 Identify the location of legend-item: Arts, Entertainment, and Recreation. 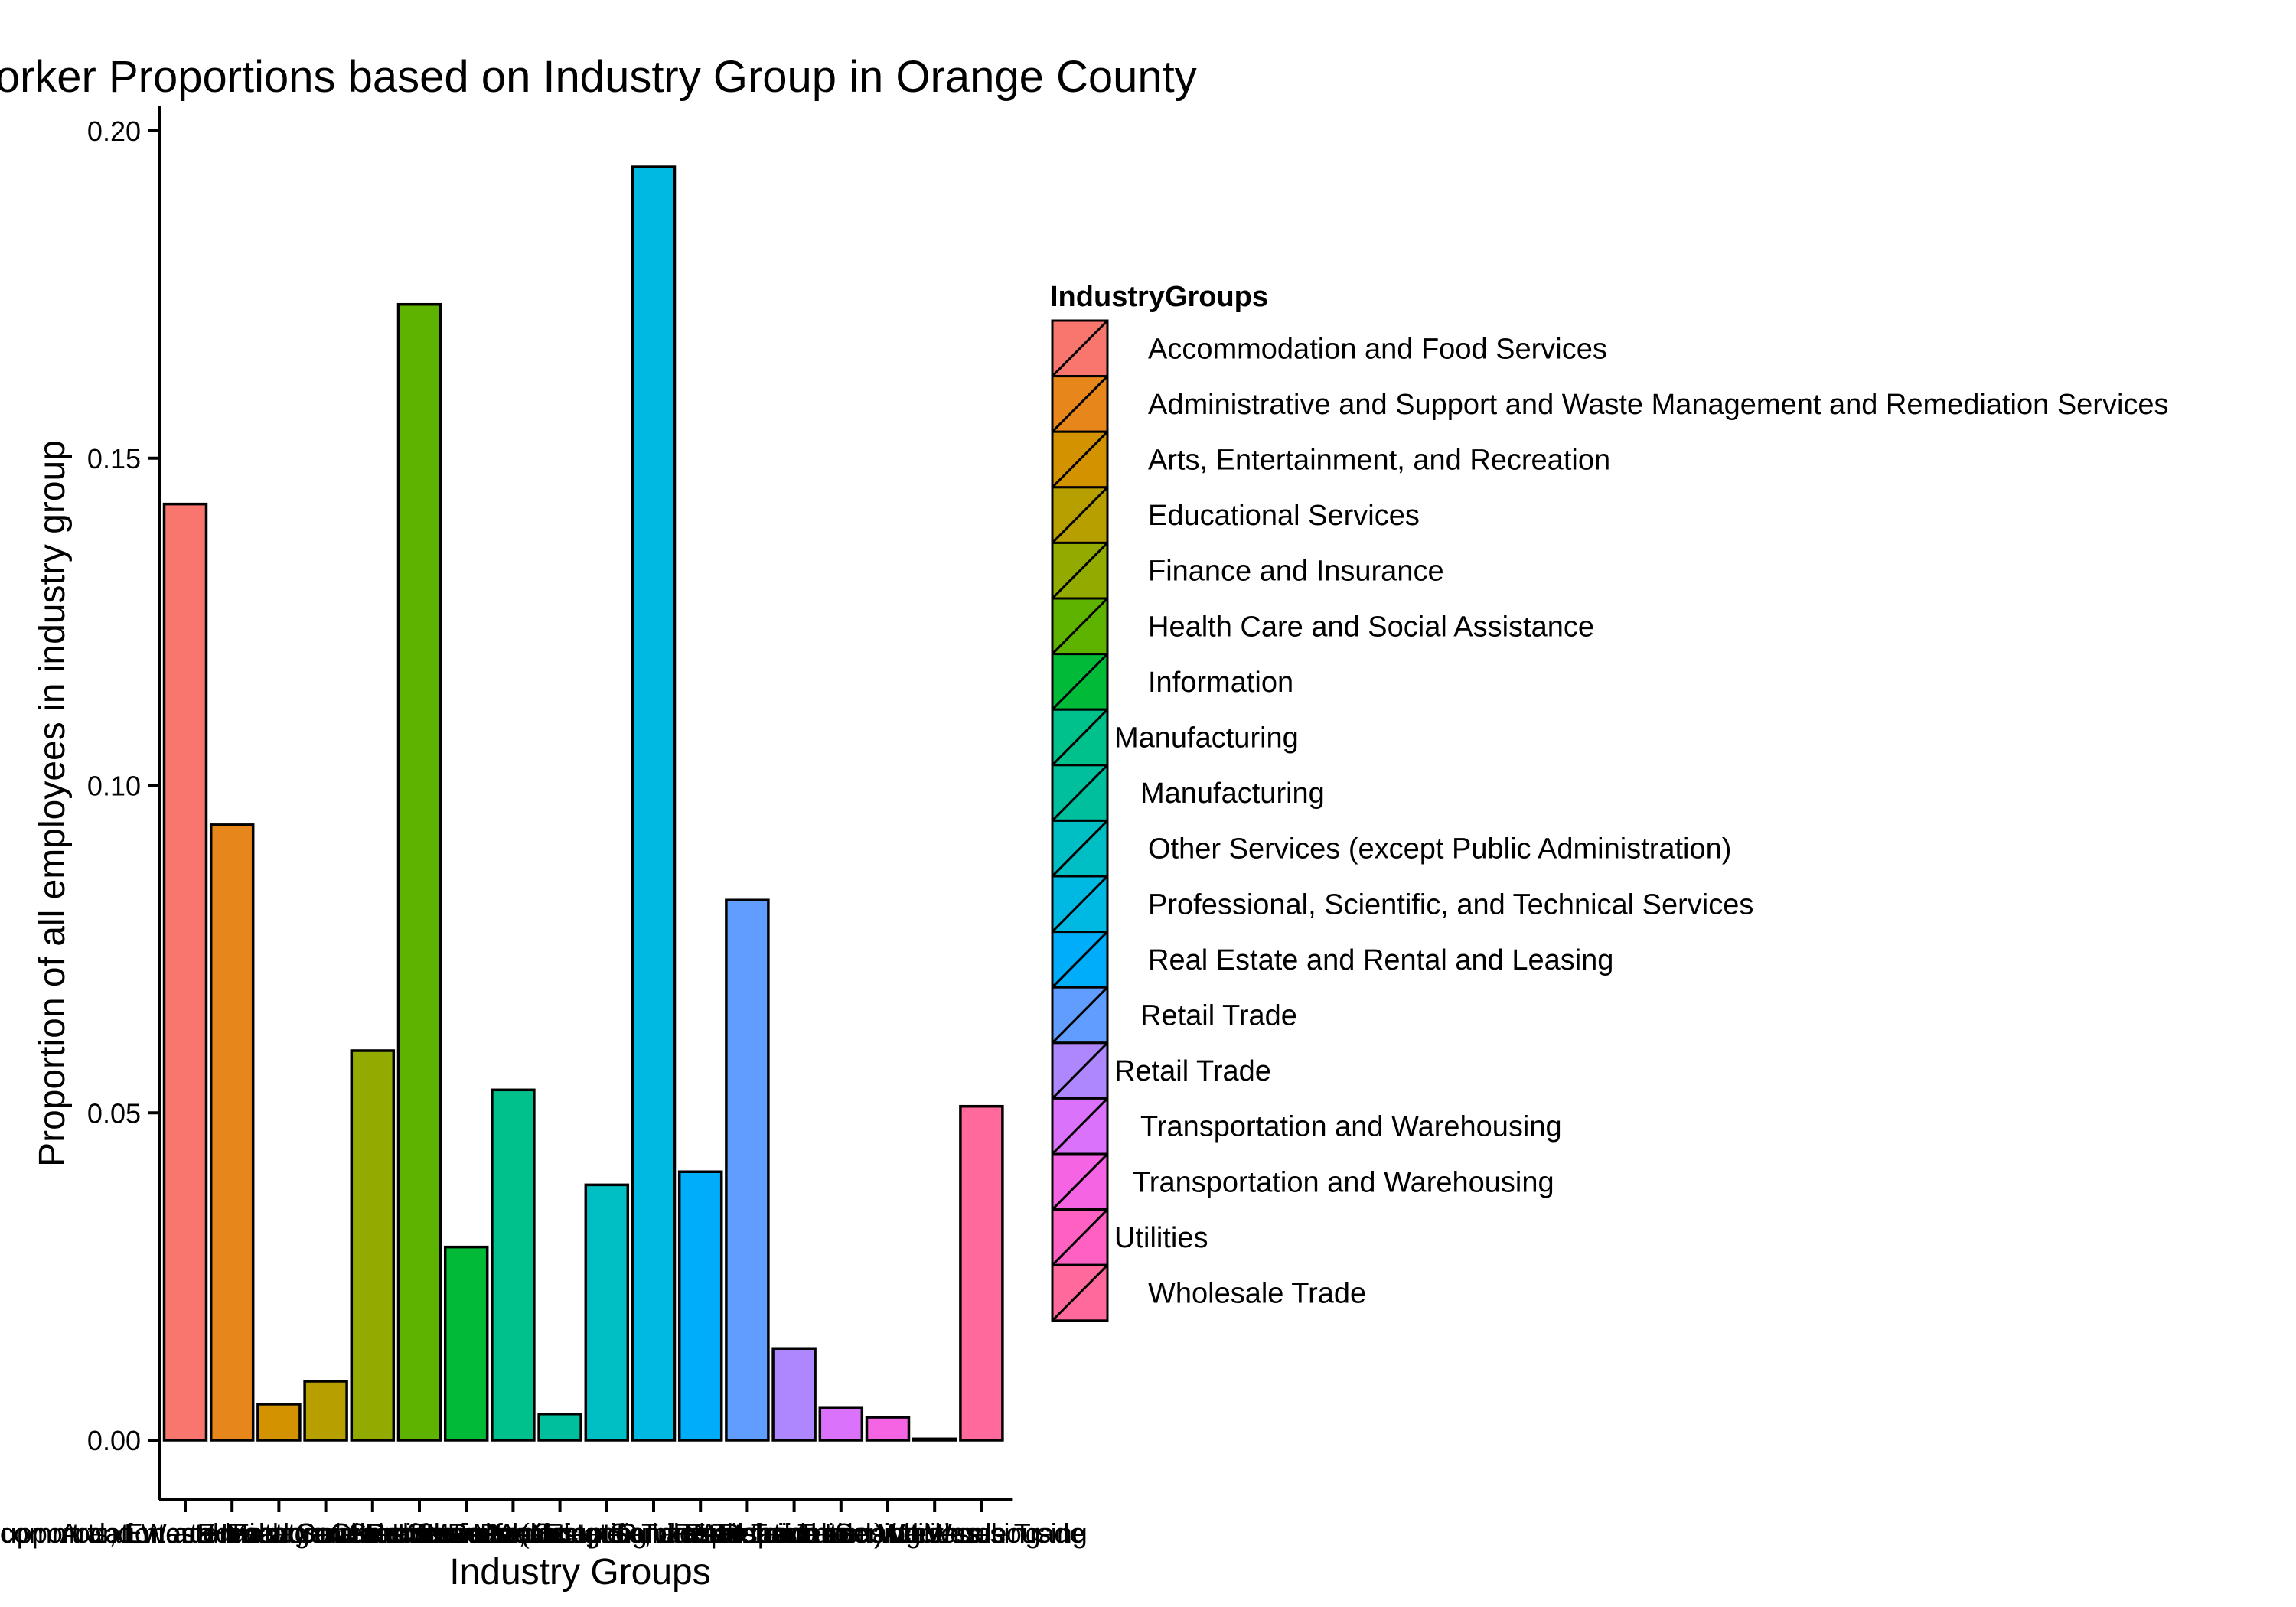
(1330, 460).